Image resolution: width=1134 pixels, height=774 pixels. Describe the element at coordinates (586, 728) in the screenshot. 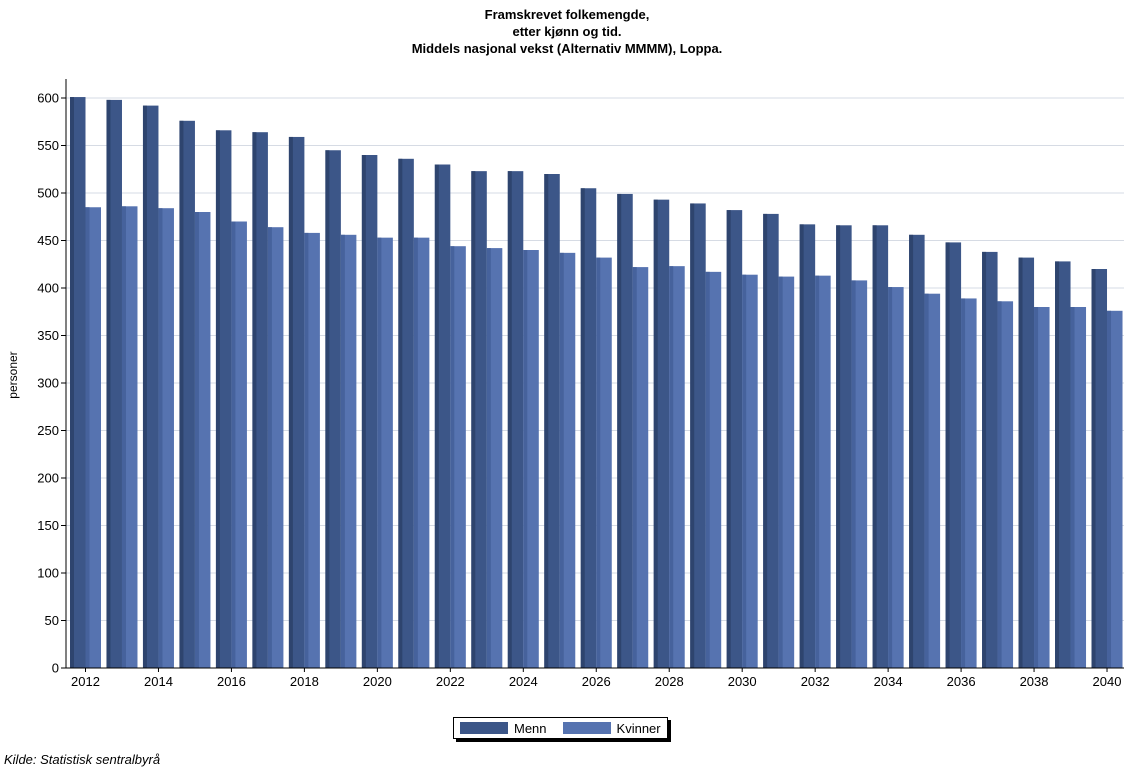

I see `legend-swatch-kvinner` at that location.